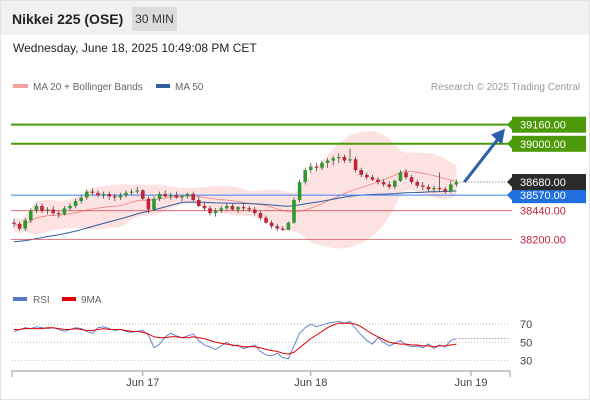 This screenshot has height=400, width=590. What do you see at coordinates (69, 299) in the screenshot?
I see `ma9-legend-swatch` at bounding box center [69, 299].